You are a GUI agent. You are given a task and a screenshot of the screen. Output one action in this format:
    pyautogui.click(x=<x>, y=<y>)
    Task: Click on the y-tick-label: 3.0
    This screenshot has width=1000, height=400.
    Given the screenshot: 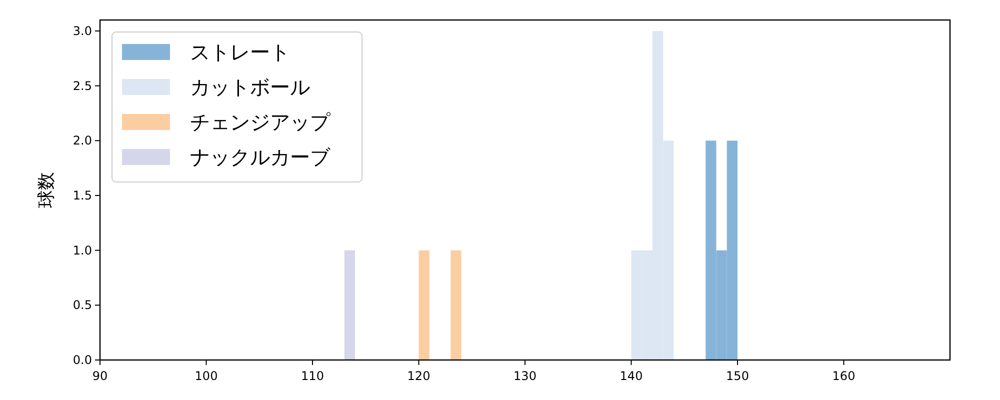 What is the action you would take?
    pyautogui.click(x=82, y=31)
    